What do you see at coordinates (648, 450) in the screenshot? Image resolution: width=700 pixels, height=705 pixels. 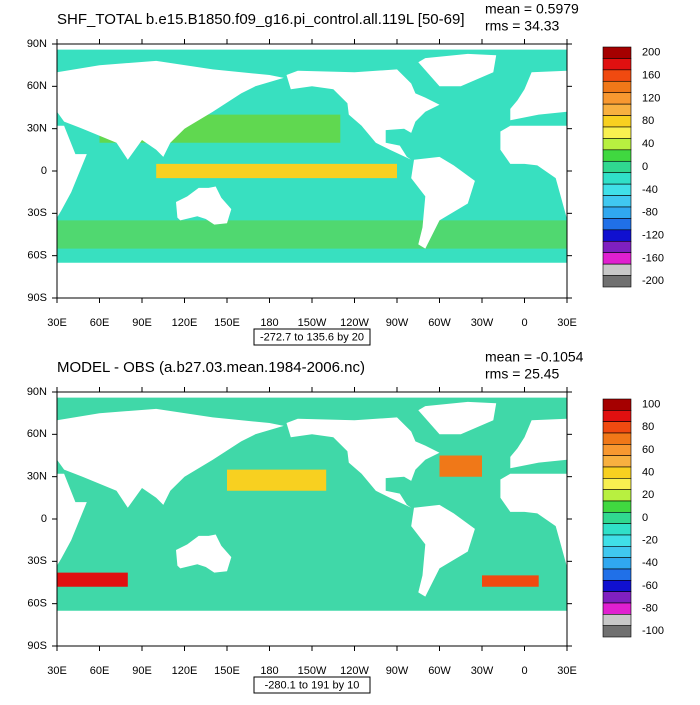 I see `colorbar-label: 60` at bounding box center [648, 450].